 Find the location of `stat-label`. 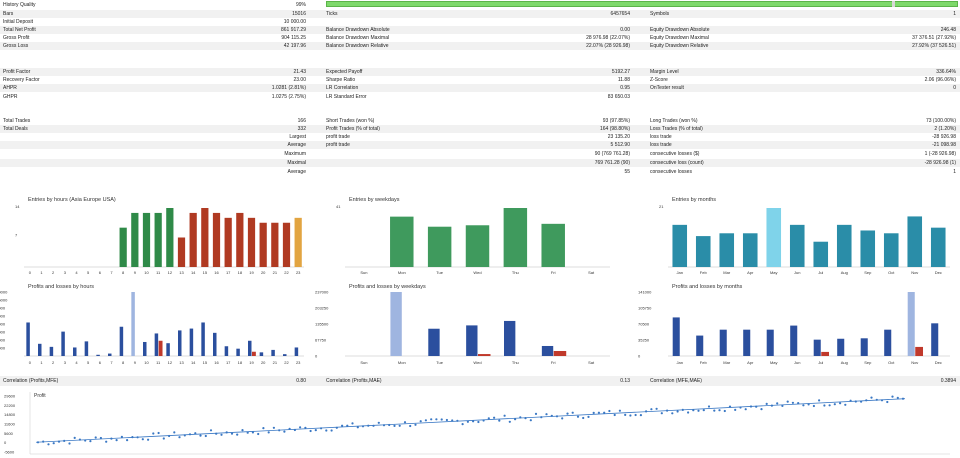

stat-label is located at coordinates (406, 163).